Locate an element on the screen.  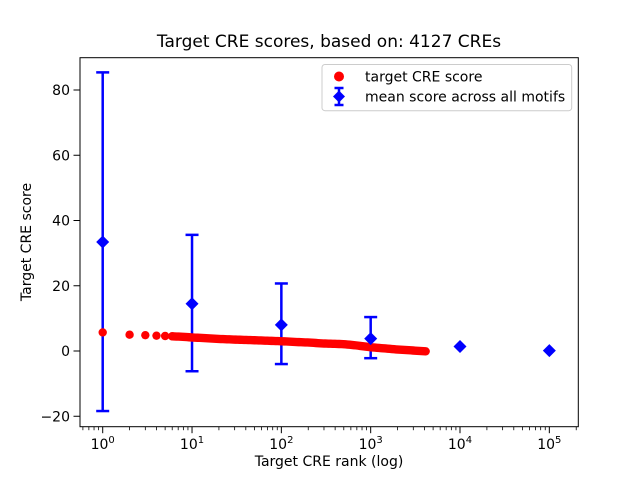
legend-diamond-marker is located at coordinates (339, 96).